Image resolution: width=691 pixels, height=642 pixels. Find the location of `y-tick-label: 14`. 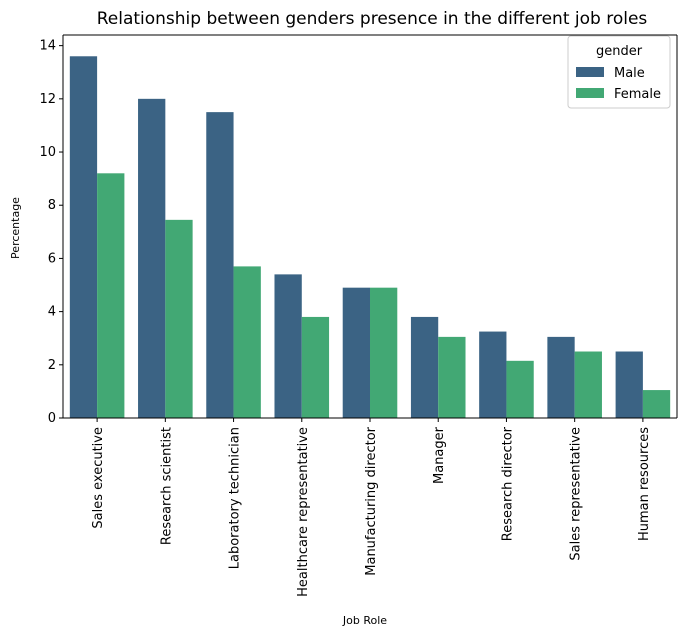

y-tick-label: 14 is located at coordinates (47, 46).